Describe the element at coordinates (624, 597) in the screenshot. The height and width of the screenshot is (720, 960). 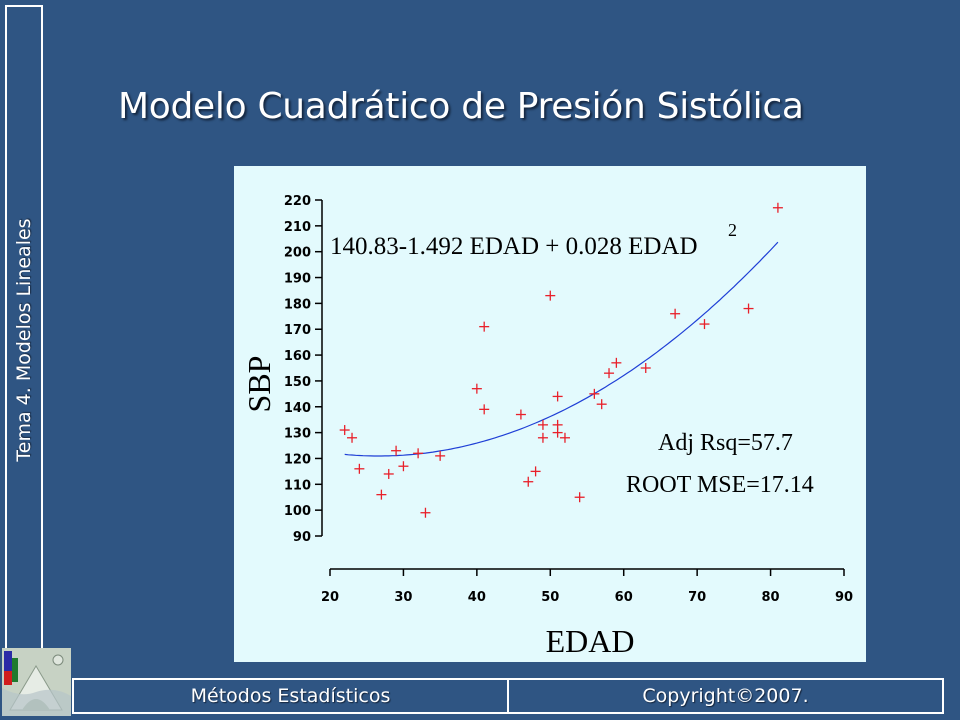
I see `x-tick-label: 60` at that location.